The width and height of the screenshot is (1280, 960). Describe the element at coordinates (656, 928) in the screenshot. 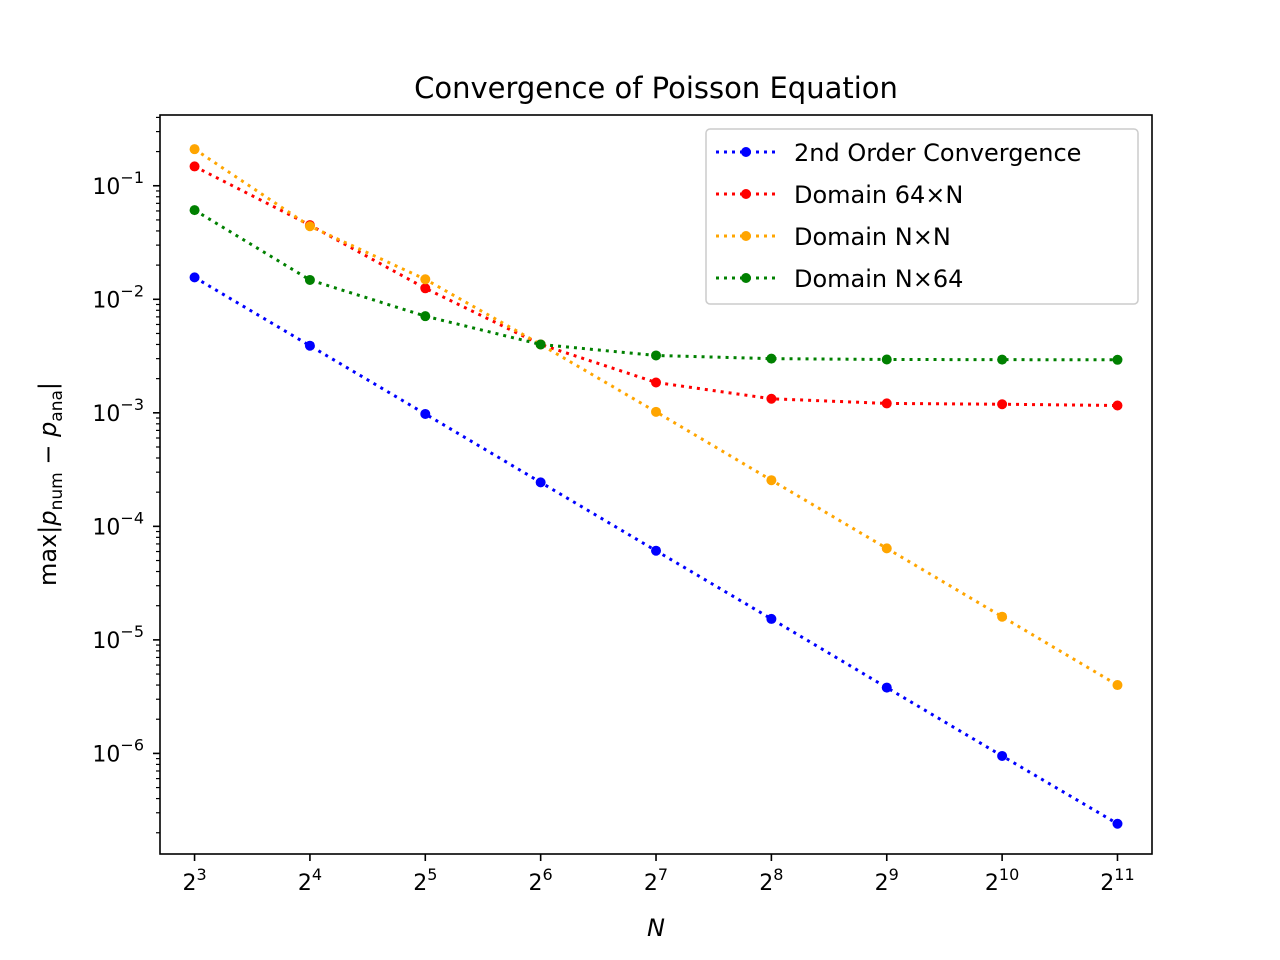

I see `x-axis-label: N` at that location.